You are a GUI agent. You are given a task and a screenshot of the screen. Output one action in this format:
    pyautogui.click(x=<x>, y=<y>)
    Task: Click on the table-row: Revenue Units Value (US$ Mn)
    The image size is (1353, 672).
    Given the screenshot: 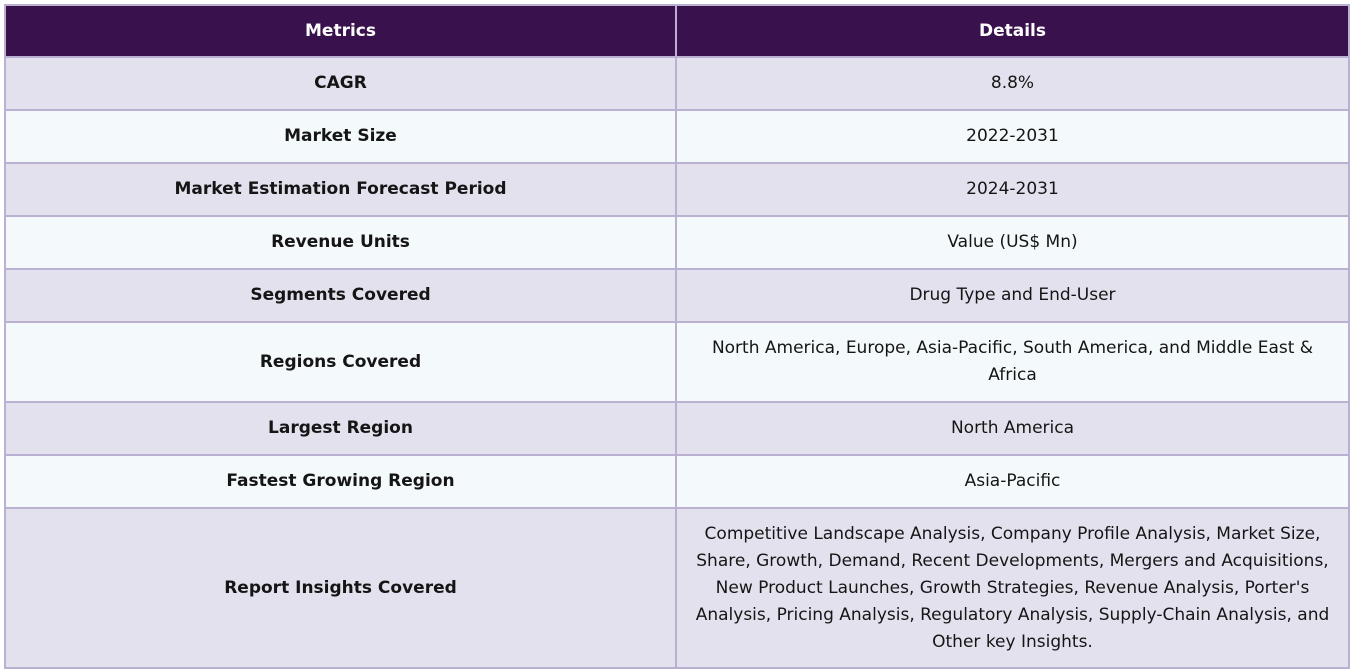 What is the action you would take?
    pyautogui.click(x=677, y=242)
    